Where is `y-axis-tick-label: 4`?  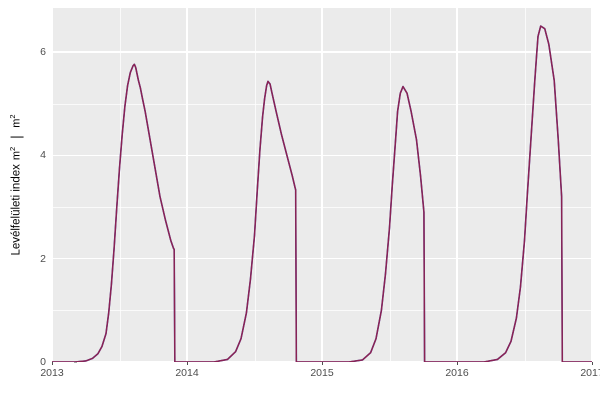 y-axis-tick-label: 4 is located at coordinates (43, 155).